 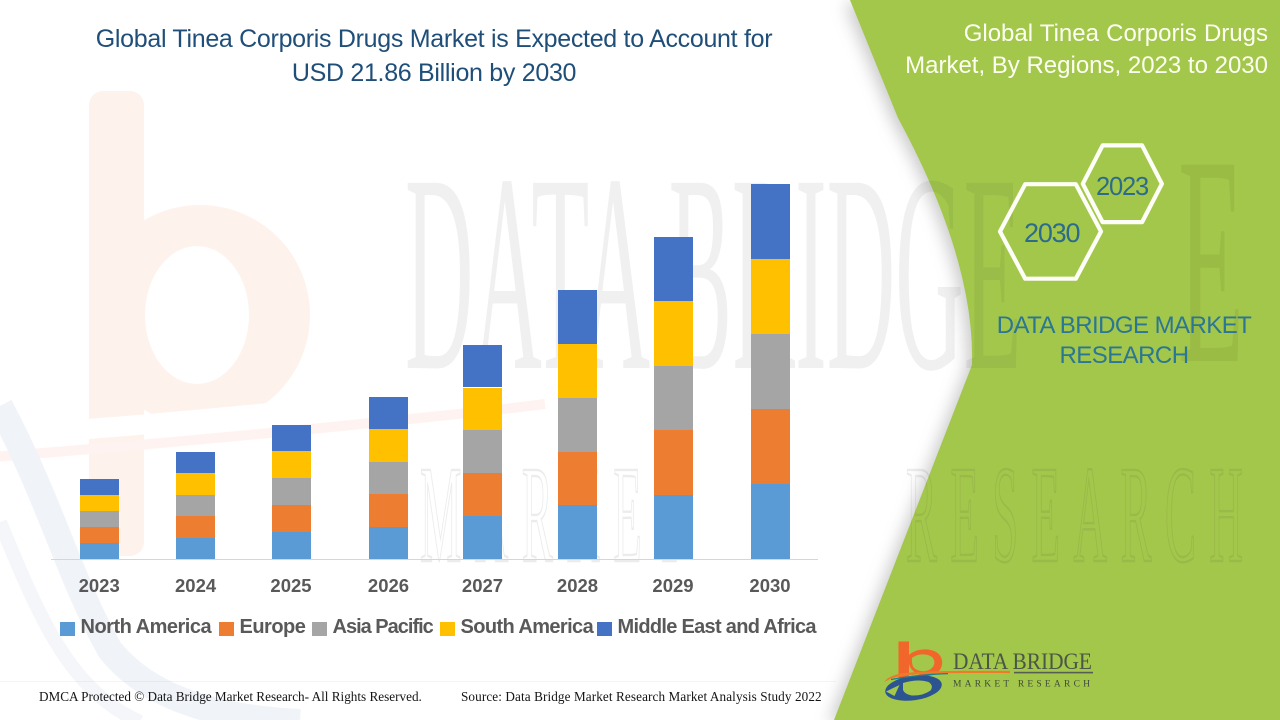 I want to click on svg-text: MARKET RESEARCH, so click(x=1023, y=685).